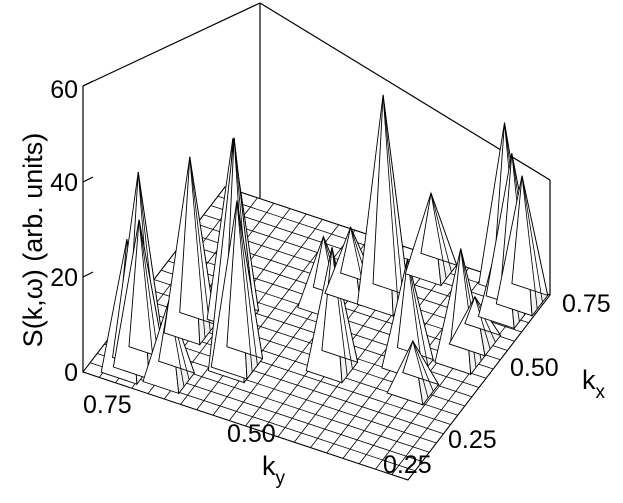 The width and height of the screenshot is (623, 503). Describe the element at coordinates (269, 466) in the screenshot. I see `ky-axis-label-main: k` at that location.